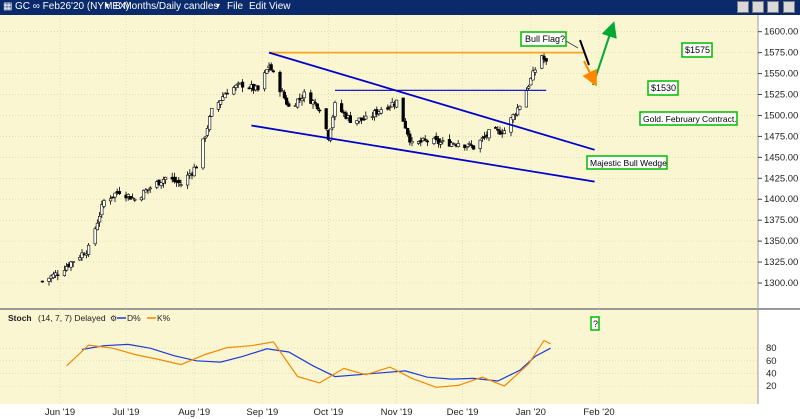 The height and width of the screenshot is (419, 800). Describe the element at coordinates (781, 157) in the screenshot. I see `price-tick-label: 1450.00` at that location.